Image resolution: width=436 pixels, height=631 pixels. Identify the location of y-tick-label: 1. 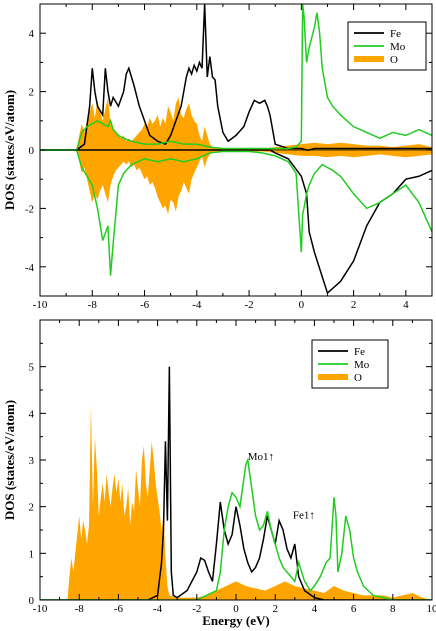
(32, 554).